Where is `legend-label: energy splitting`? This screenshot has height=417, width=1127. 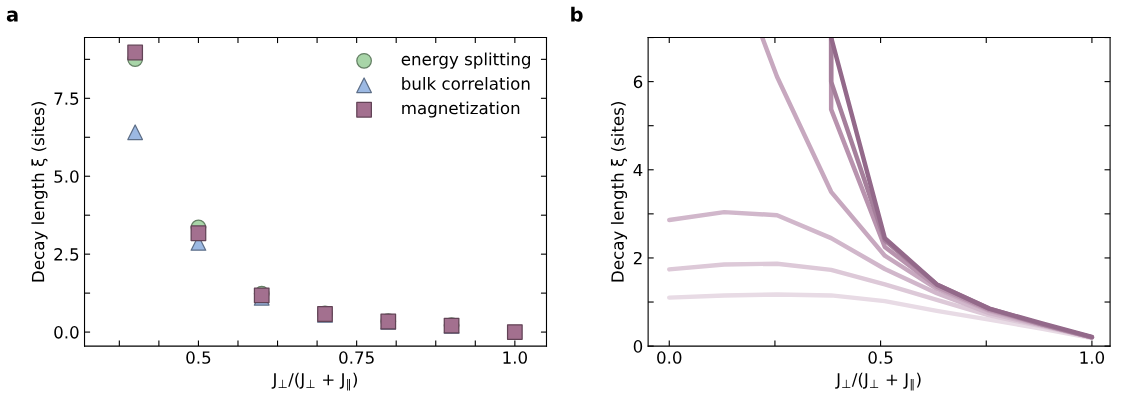
legend-label: energy splitting is located at coordinates (465, 60).